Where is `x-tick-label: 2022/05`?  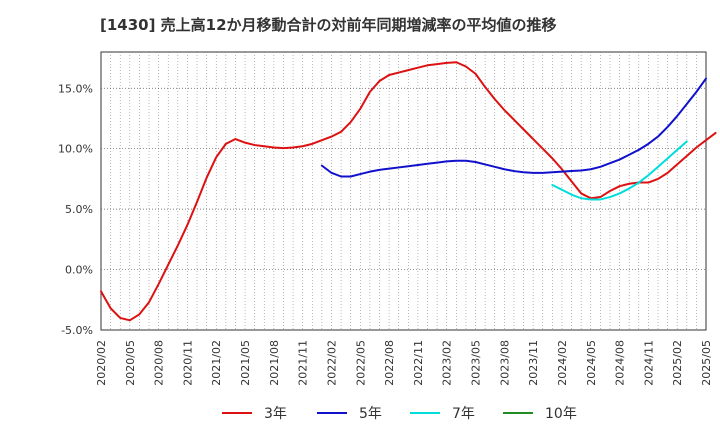
x-tick-label: 2022/05 is located at coordinates (360, 363).